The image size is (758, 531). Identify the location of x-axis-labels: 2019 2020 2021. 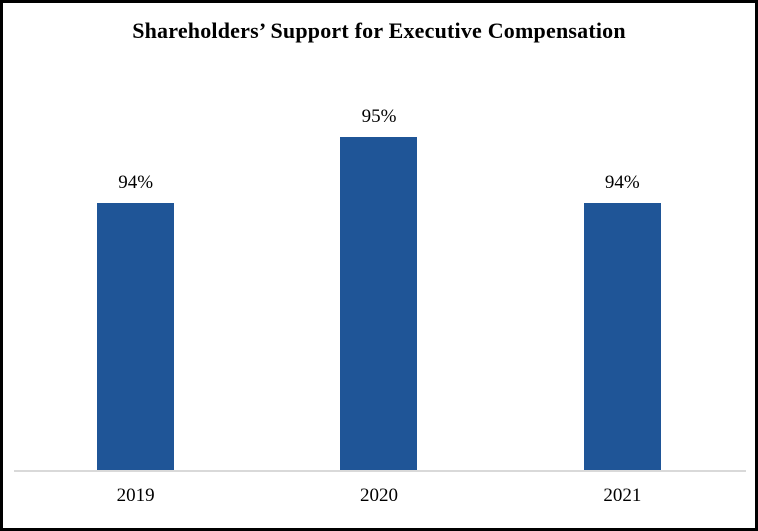
(379, 496).